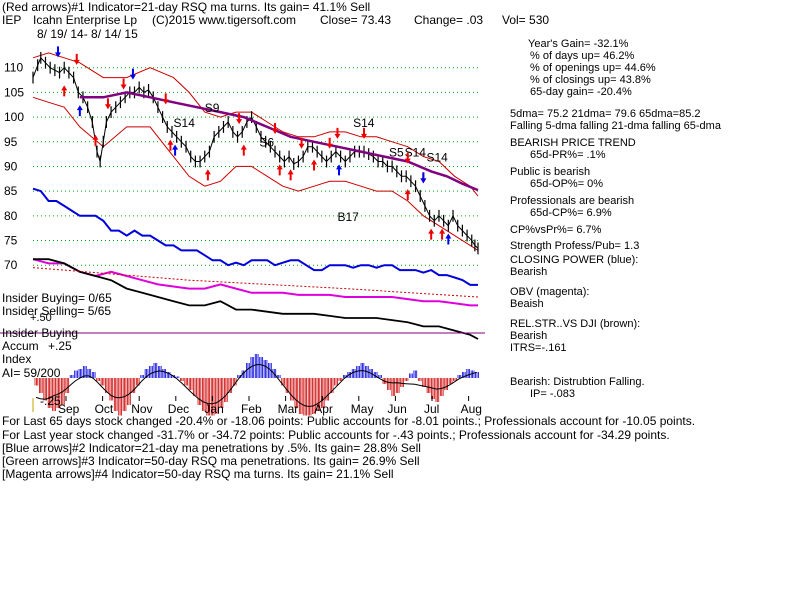 This screenshot has width=800, height=600. Describe the element at coordinates (396, 409) in the screenshot. I see `month-label: Jun` at that location.